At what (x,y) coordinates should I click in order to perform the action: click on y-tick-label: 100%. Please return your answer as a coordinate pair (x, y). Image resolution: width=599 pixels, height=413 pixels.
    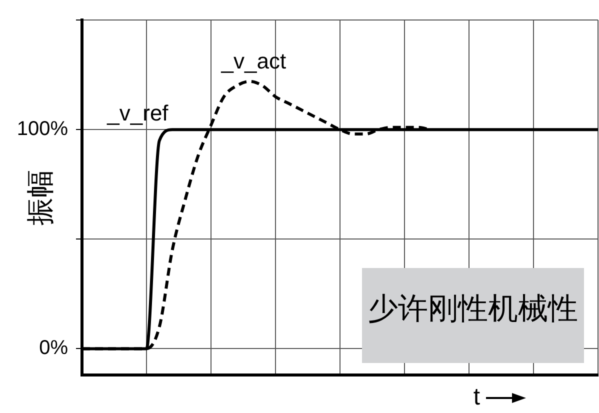
    Looking at the image, I should click on (42, 129).